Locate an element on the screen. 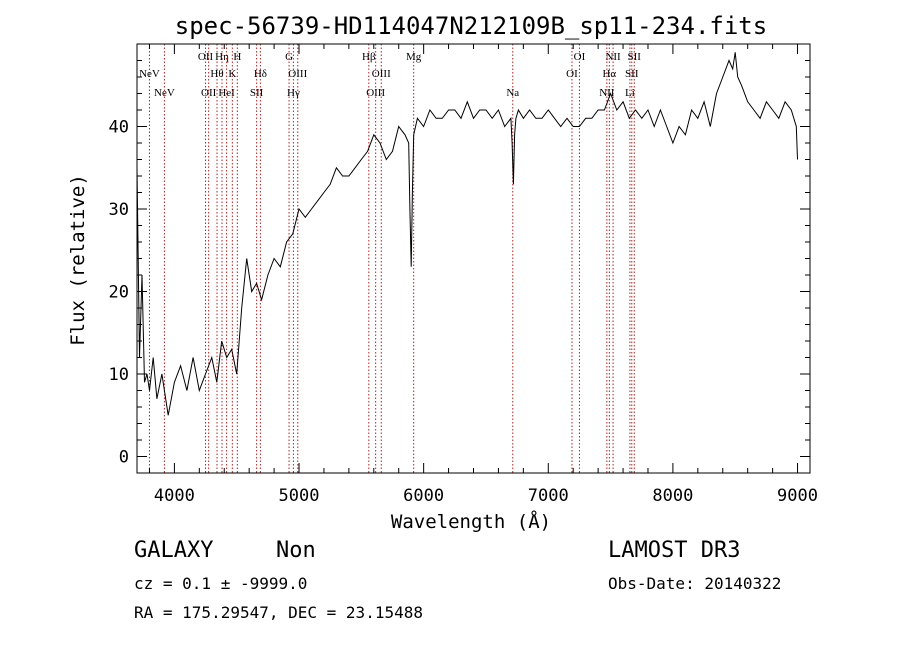  x-tick-label-2: 6000 is located at coordinates (423, 496).